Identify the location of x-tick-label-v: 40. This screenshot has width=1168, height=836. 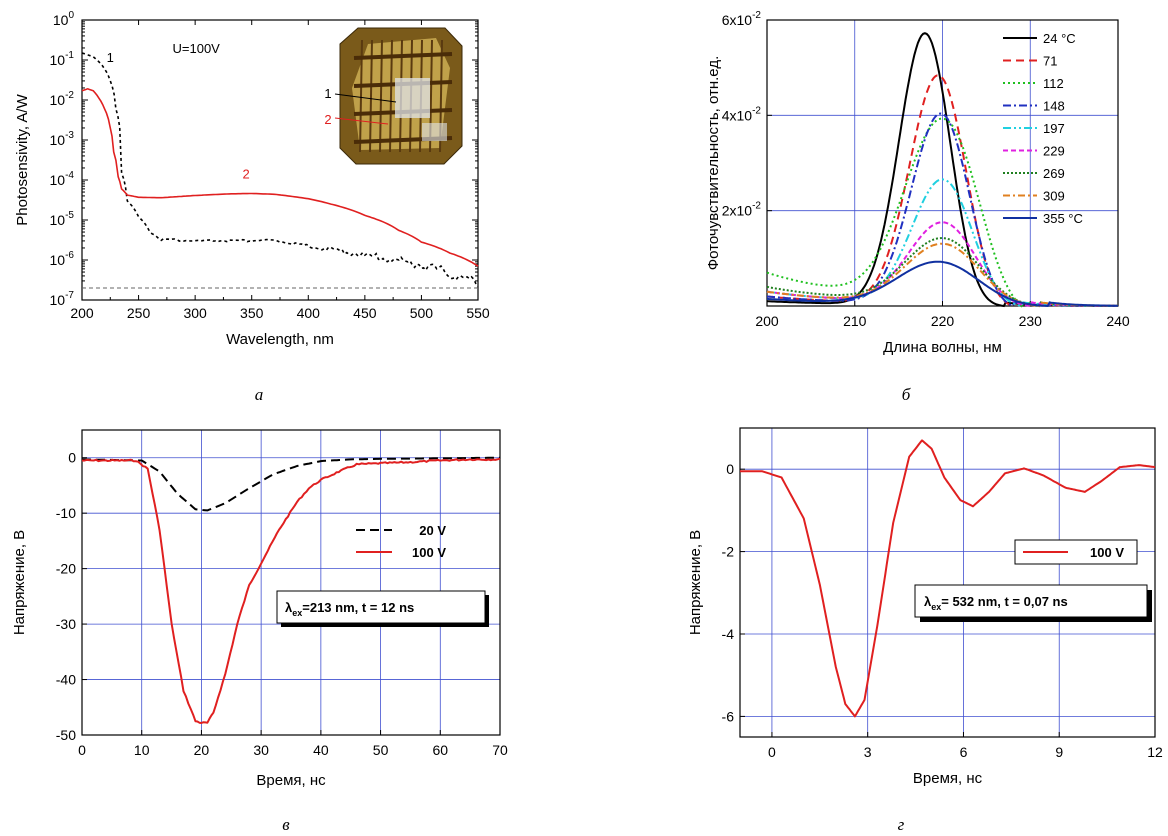
(321, 750).